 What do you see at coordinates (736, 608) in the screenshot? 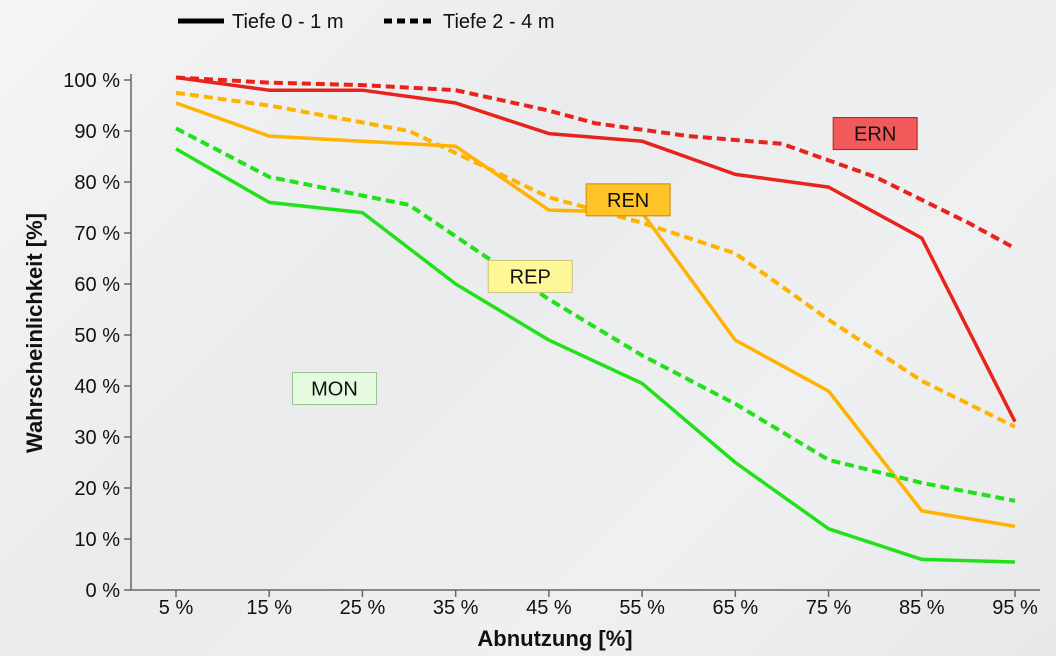
I see `x-tick-label: 65 %` at bounding box center [736, 608].